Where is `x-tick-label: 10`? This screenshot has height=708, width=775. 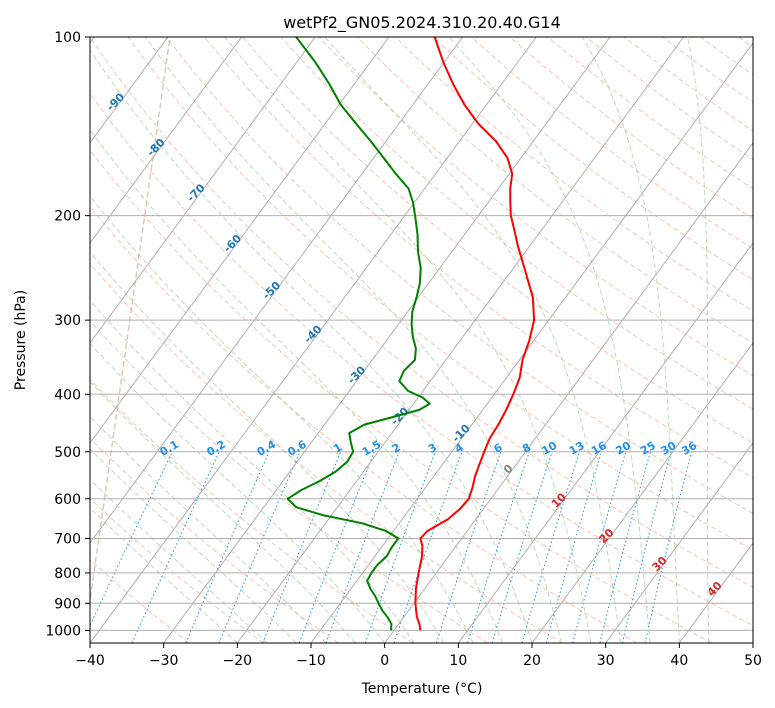
x-tick-label: 10 is located at coordinates (458, 661).